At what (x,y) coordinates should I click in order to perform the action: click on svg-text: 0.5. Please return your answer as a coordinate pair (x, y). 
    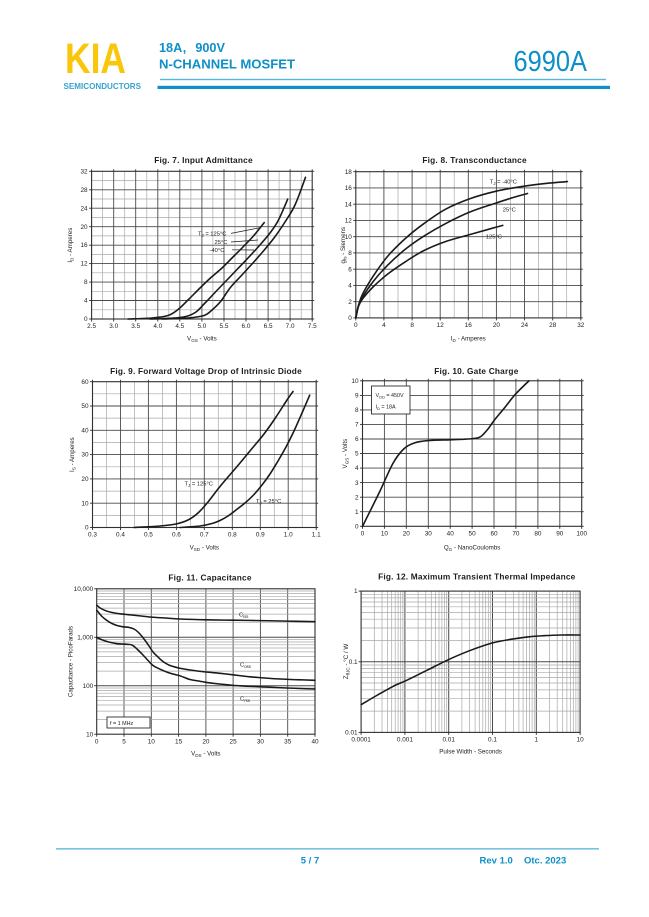
    Looking at the image, I should click on (148, 535).